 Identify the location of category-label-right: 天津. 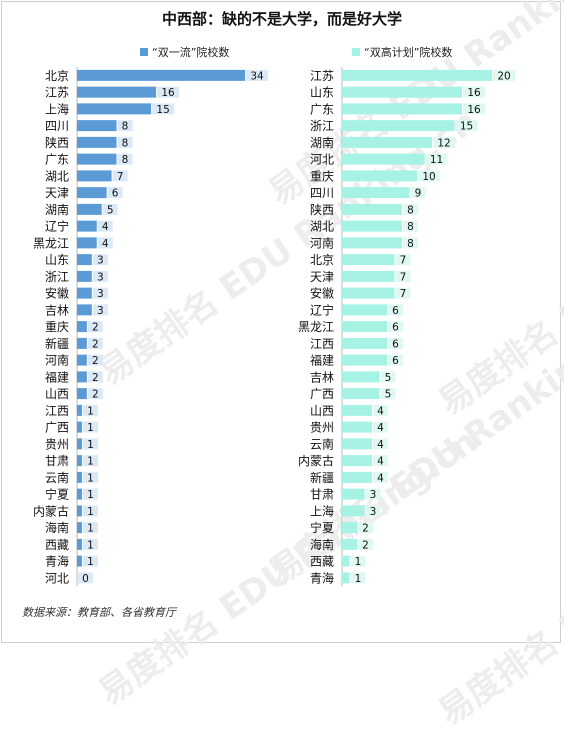
(322, 277).